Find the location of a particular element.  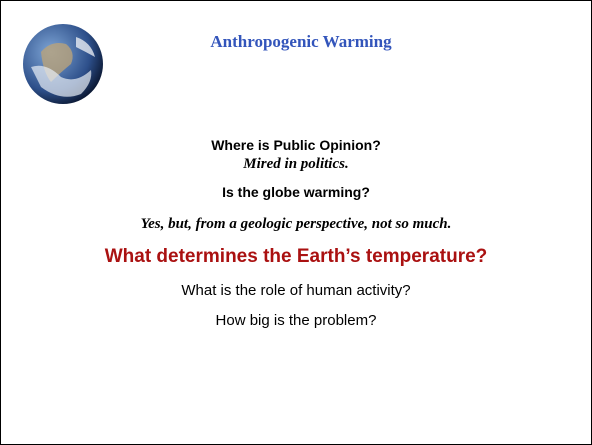

text-line: What determines the Earth’s temperature? is located at coordinates (296, 256).